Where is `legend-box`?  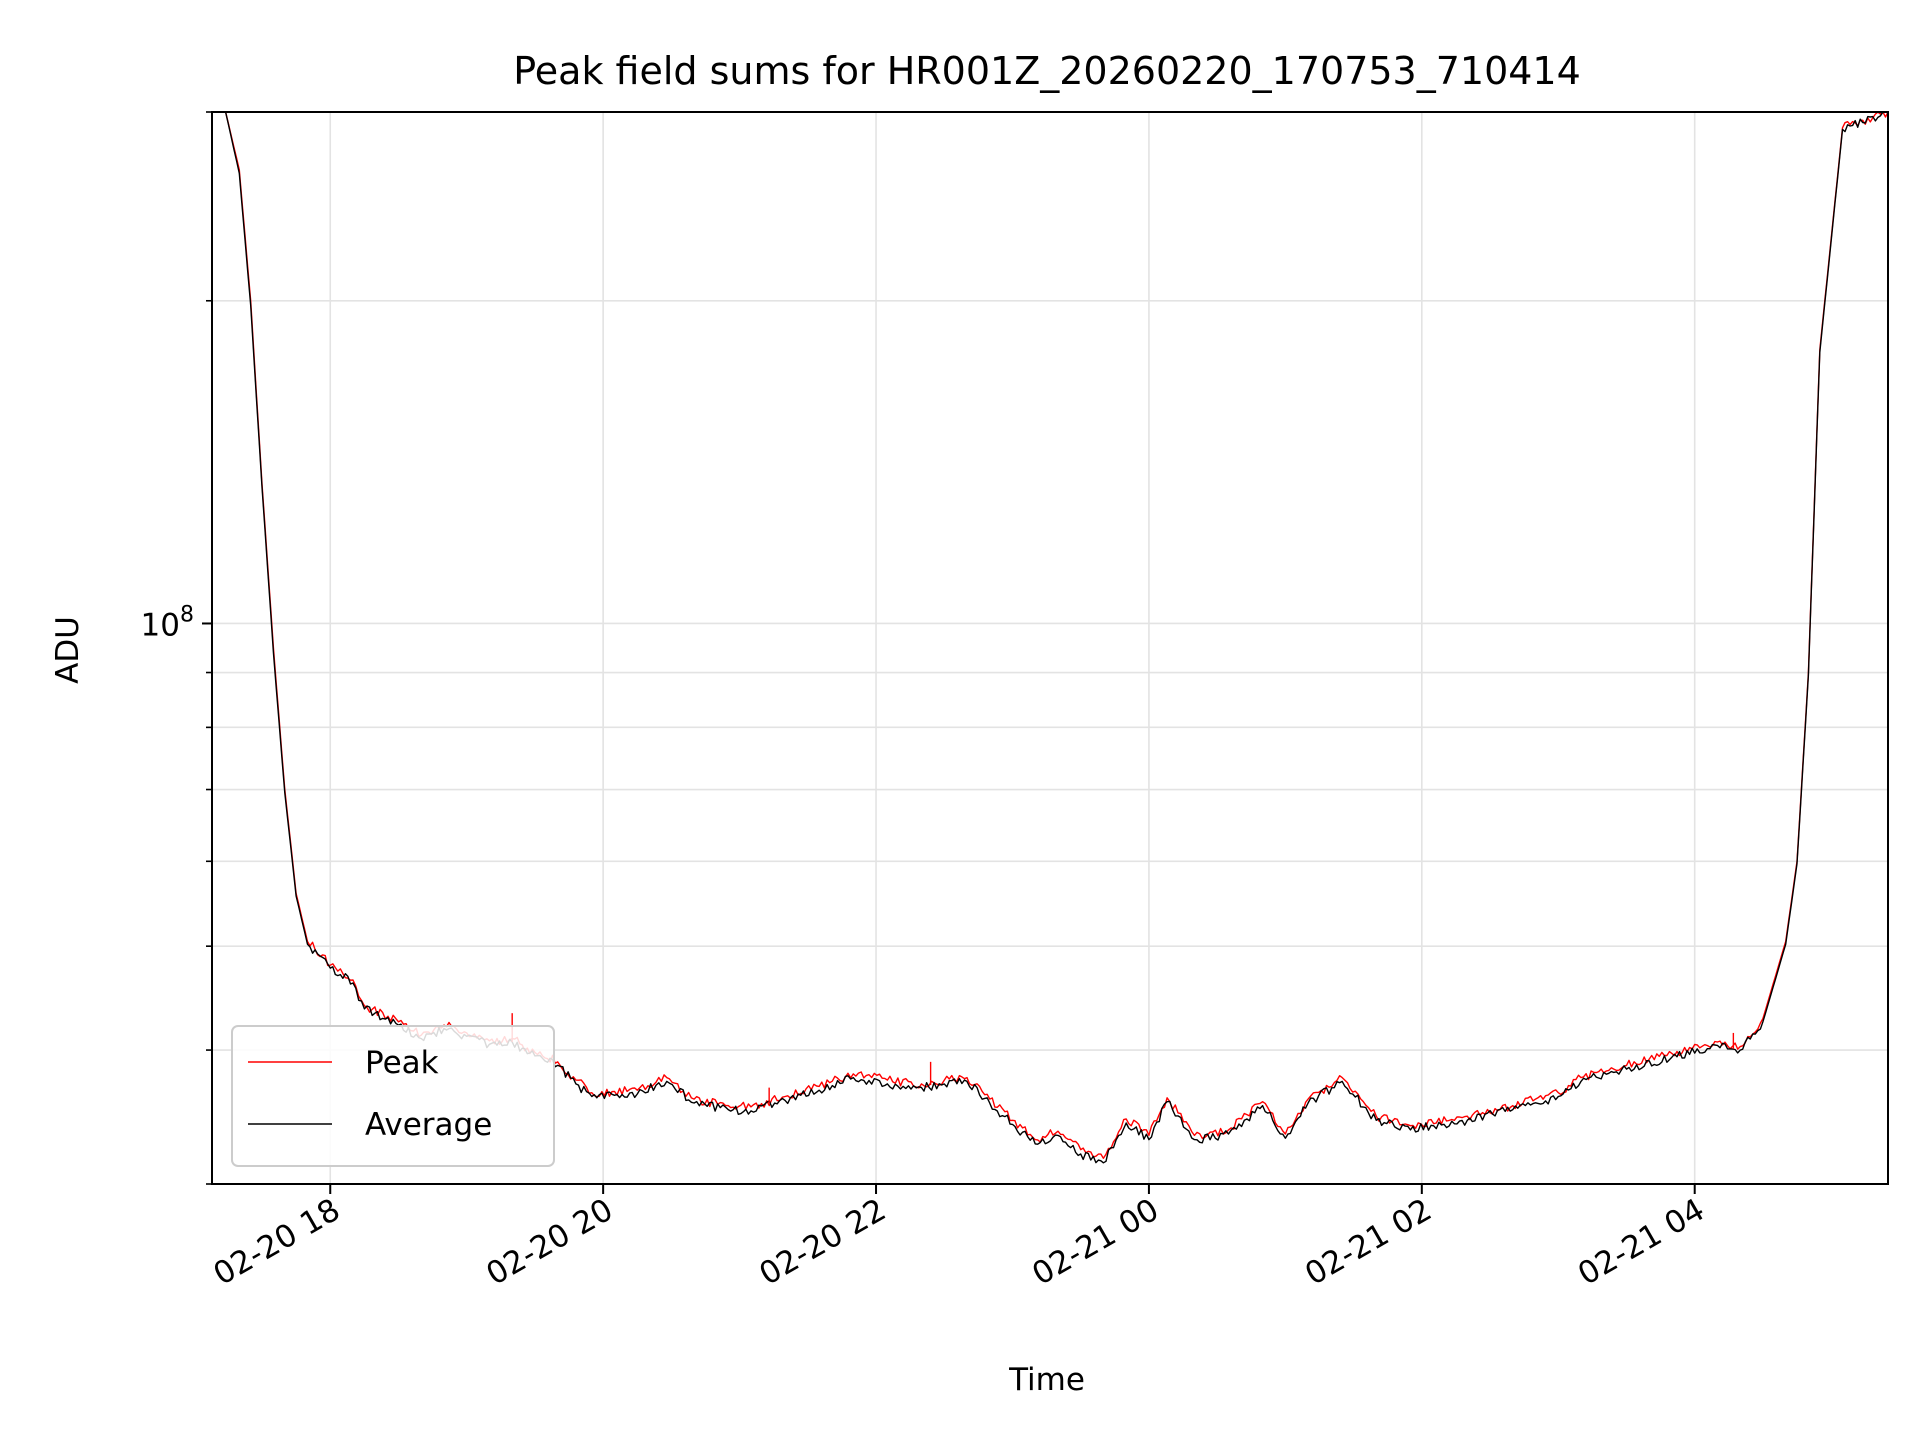
legend-box is located at coordinates (393, 1096).